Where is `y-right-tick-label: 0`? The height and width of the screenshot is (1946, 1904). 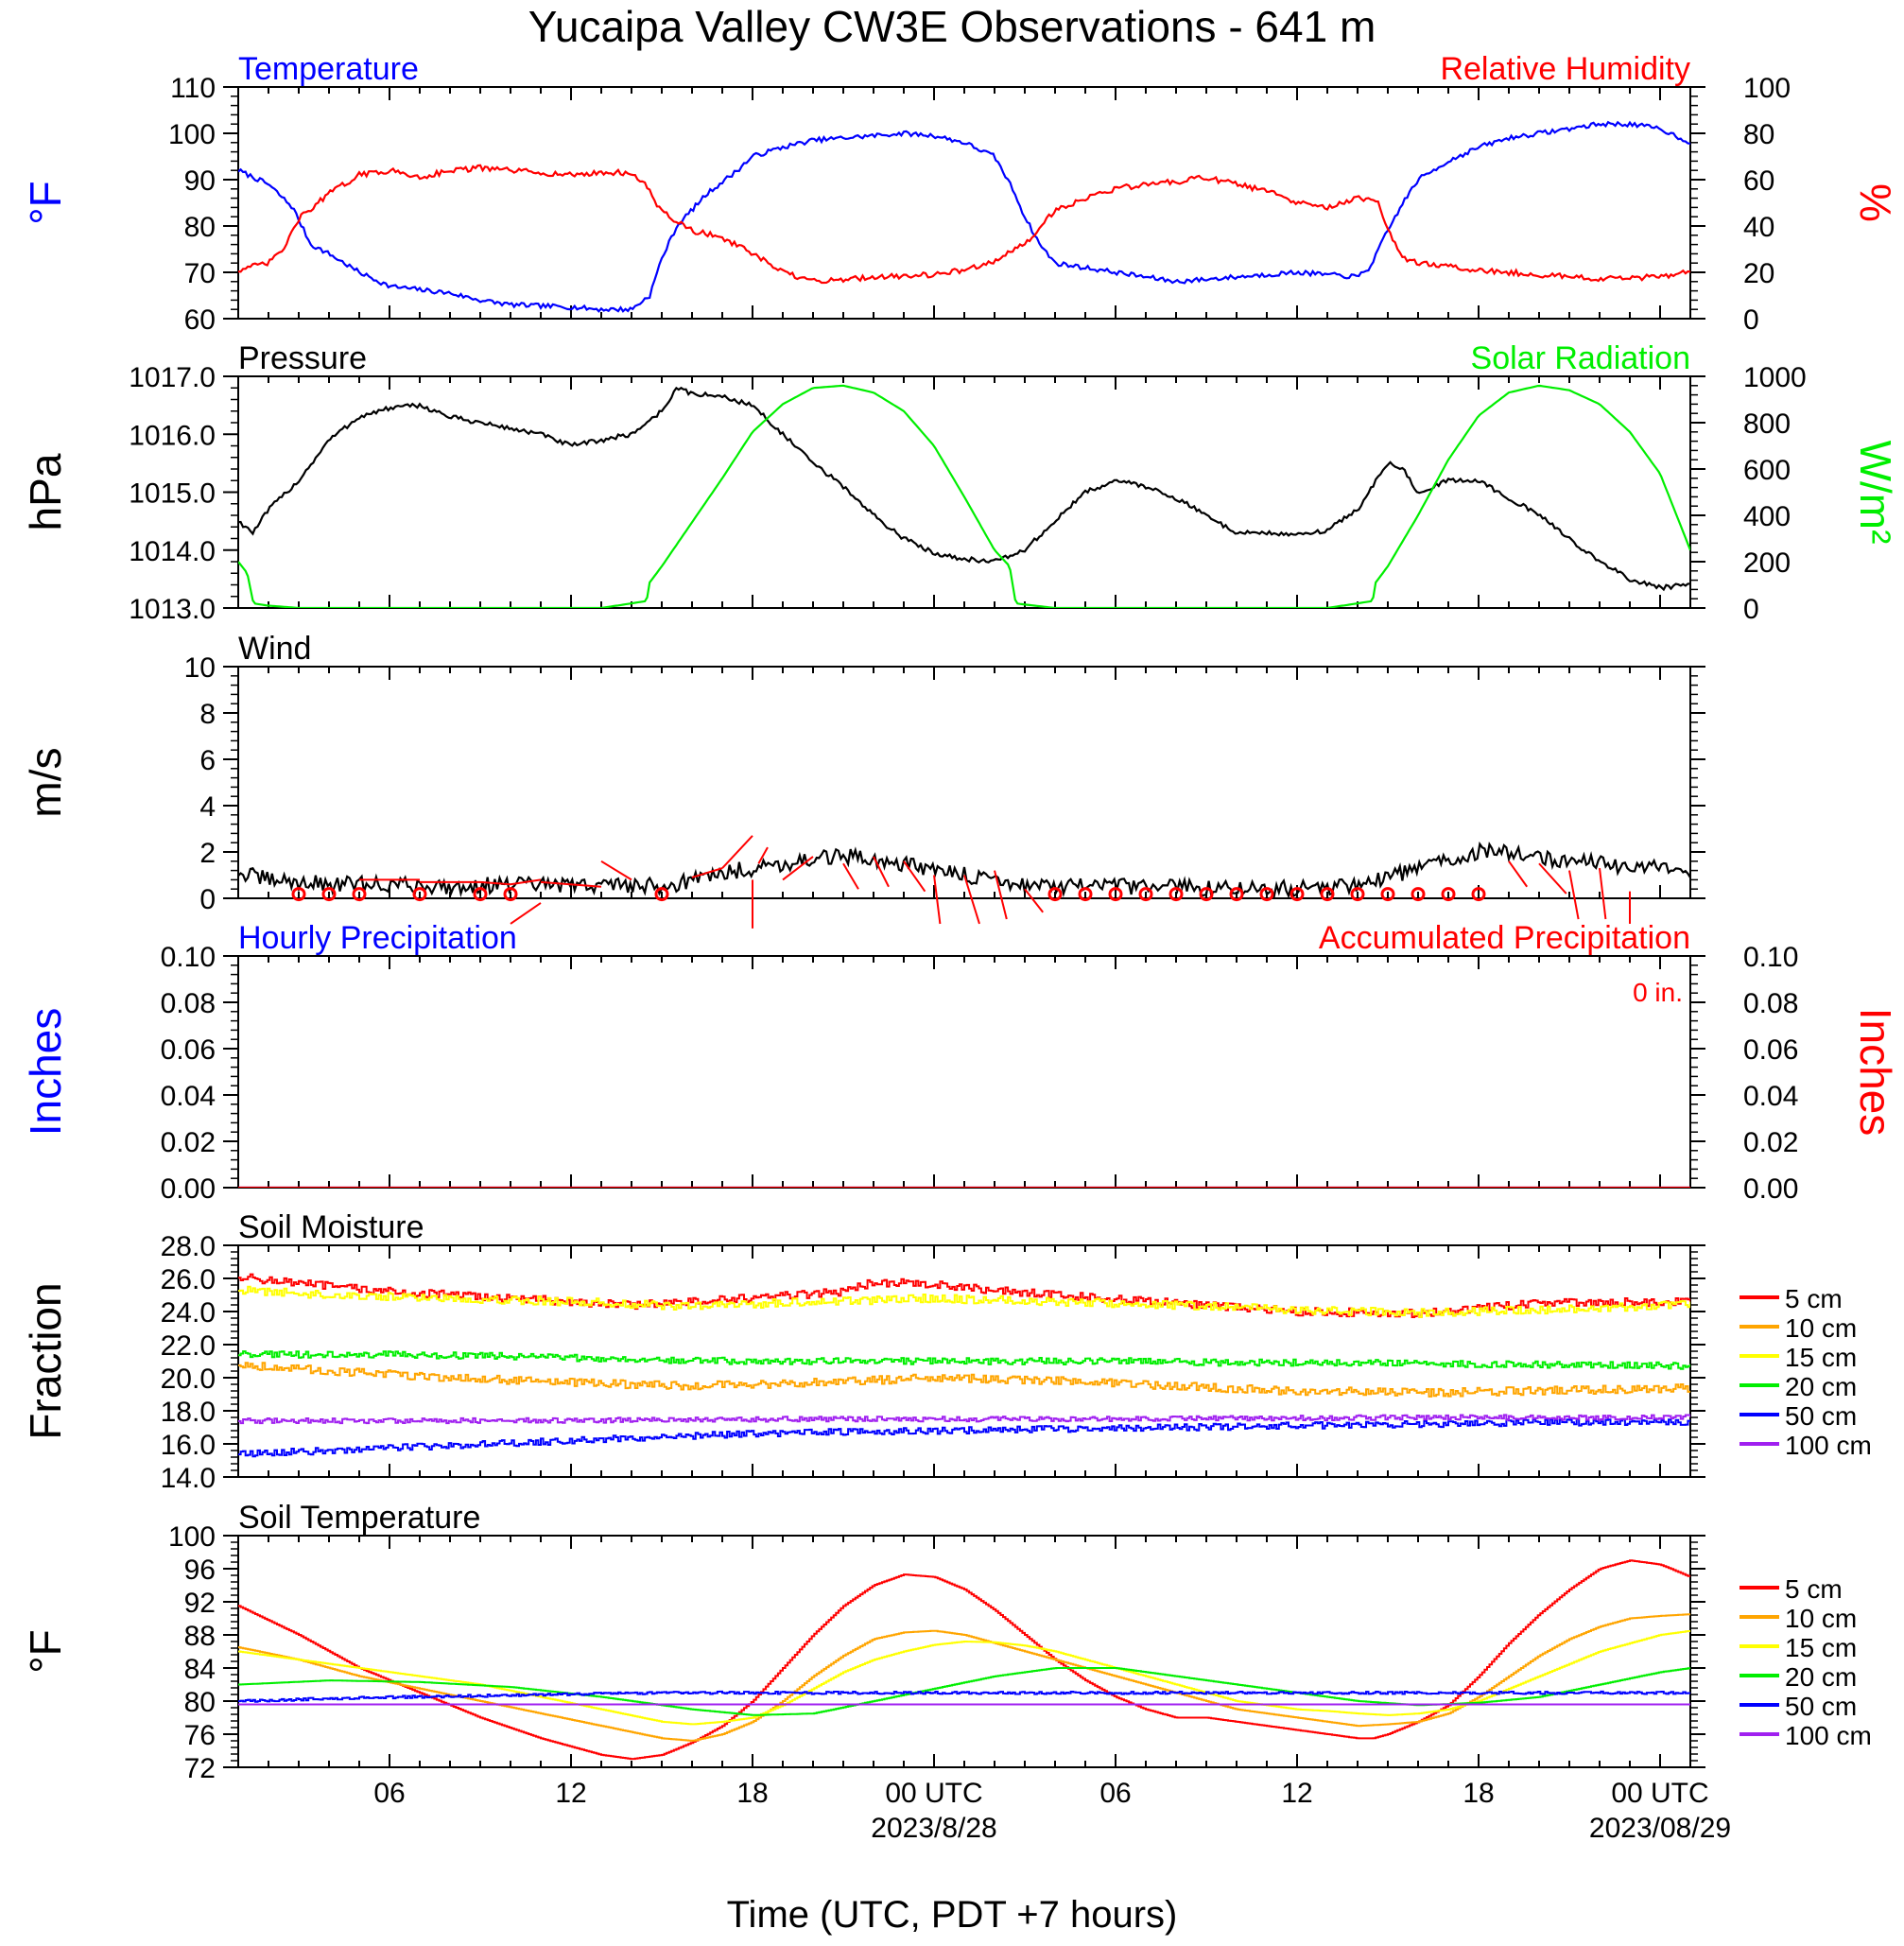 y-right-tick-label: 0 is located at coordinates (1751, 609).